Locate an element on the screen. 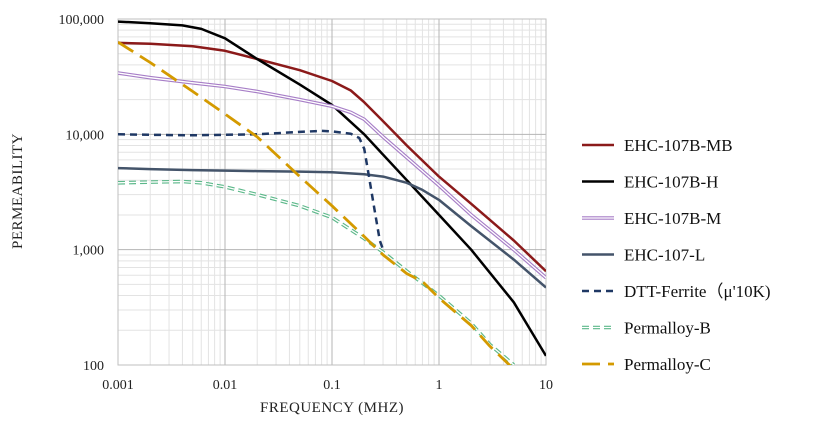 The width and height of the screenshot is (829, 426). x-tick-label: 1 is located at coordinates (439, 385).